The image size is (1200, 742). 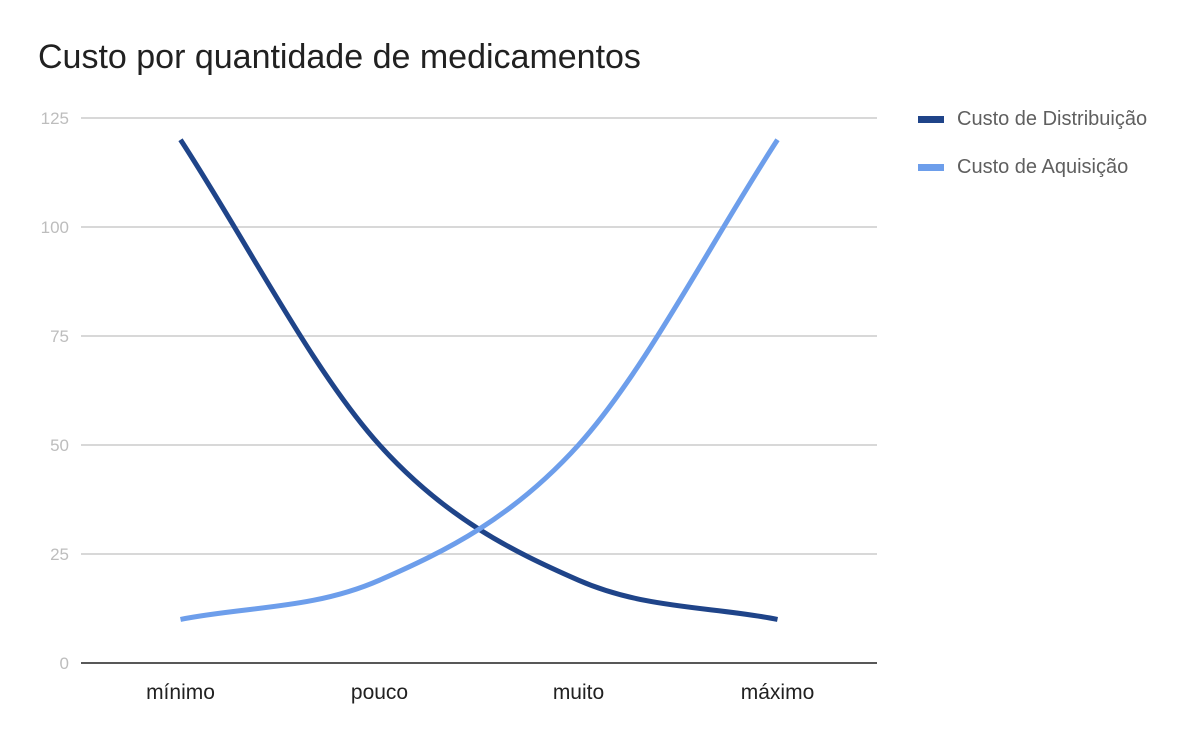 I want to click on legend-label-distribuicao: Custo de Distribuição, so click(x=1052, y=118).